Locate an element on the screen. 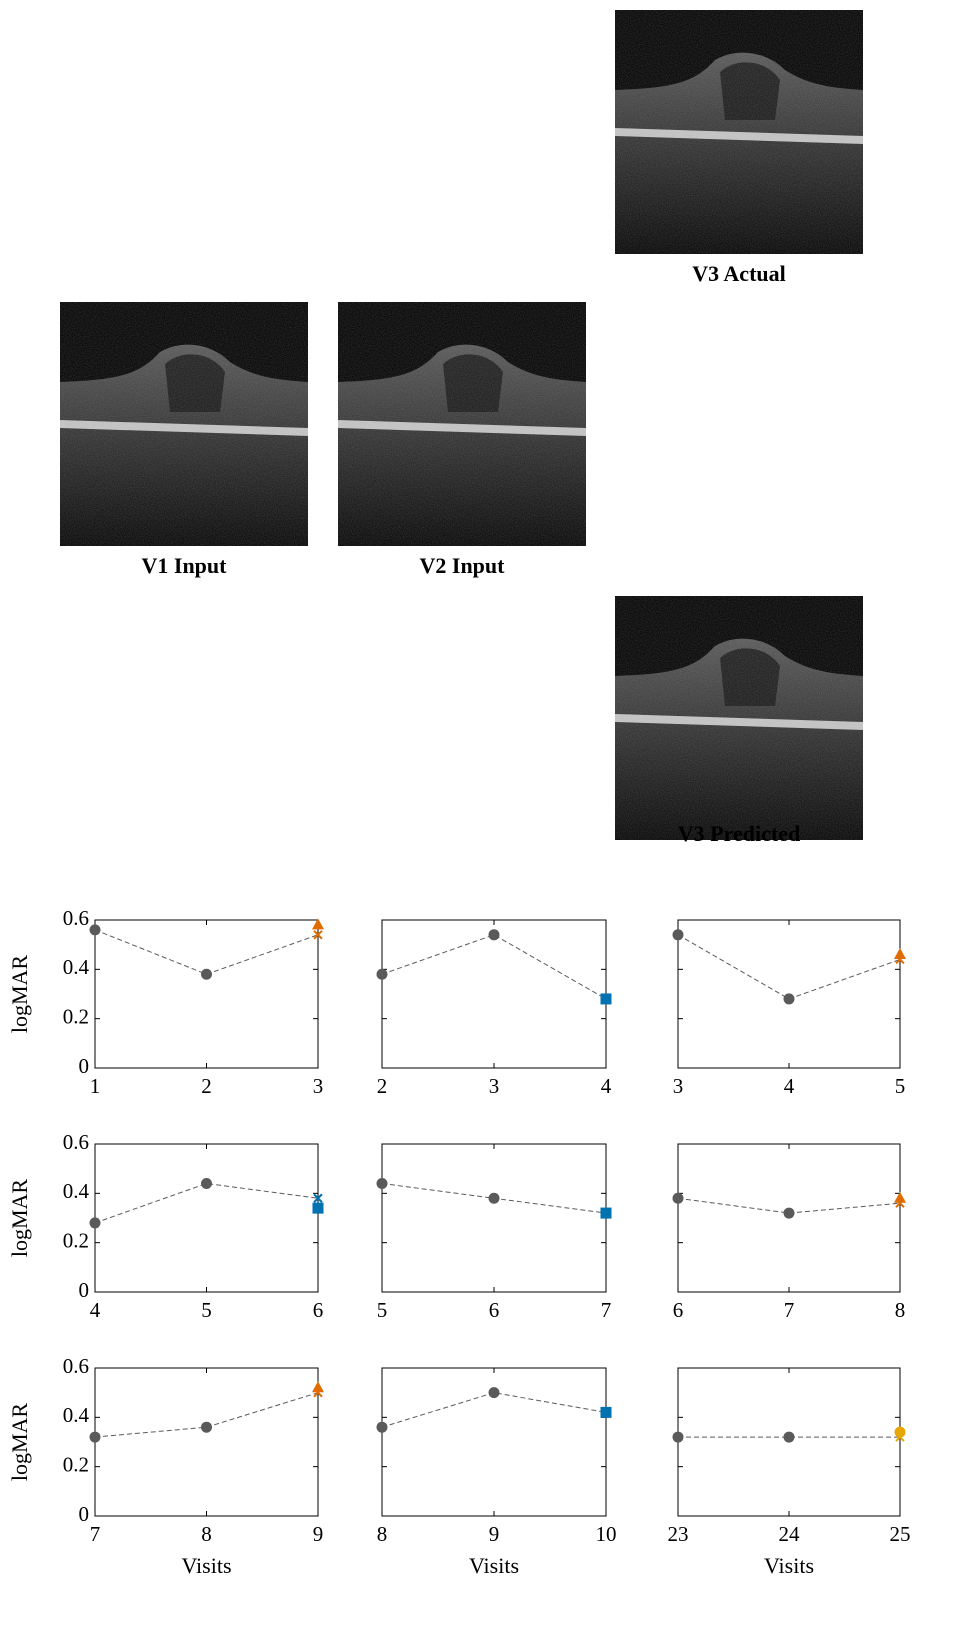 The width and height of the screenshot is (960, 1647). line-chart: 0 0.2 0.4 0.6 4 5 6 logMAR is located at coordinates (165, 1226).